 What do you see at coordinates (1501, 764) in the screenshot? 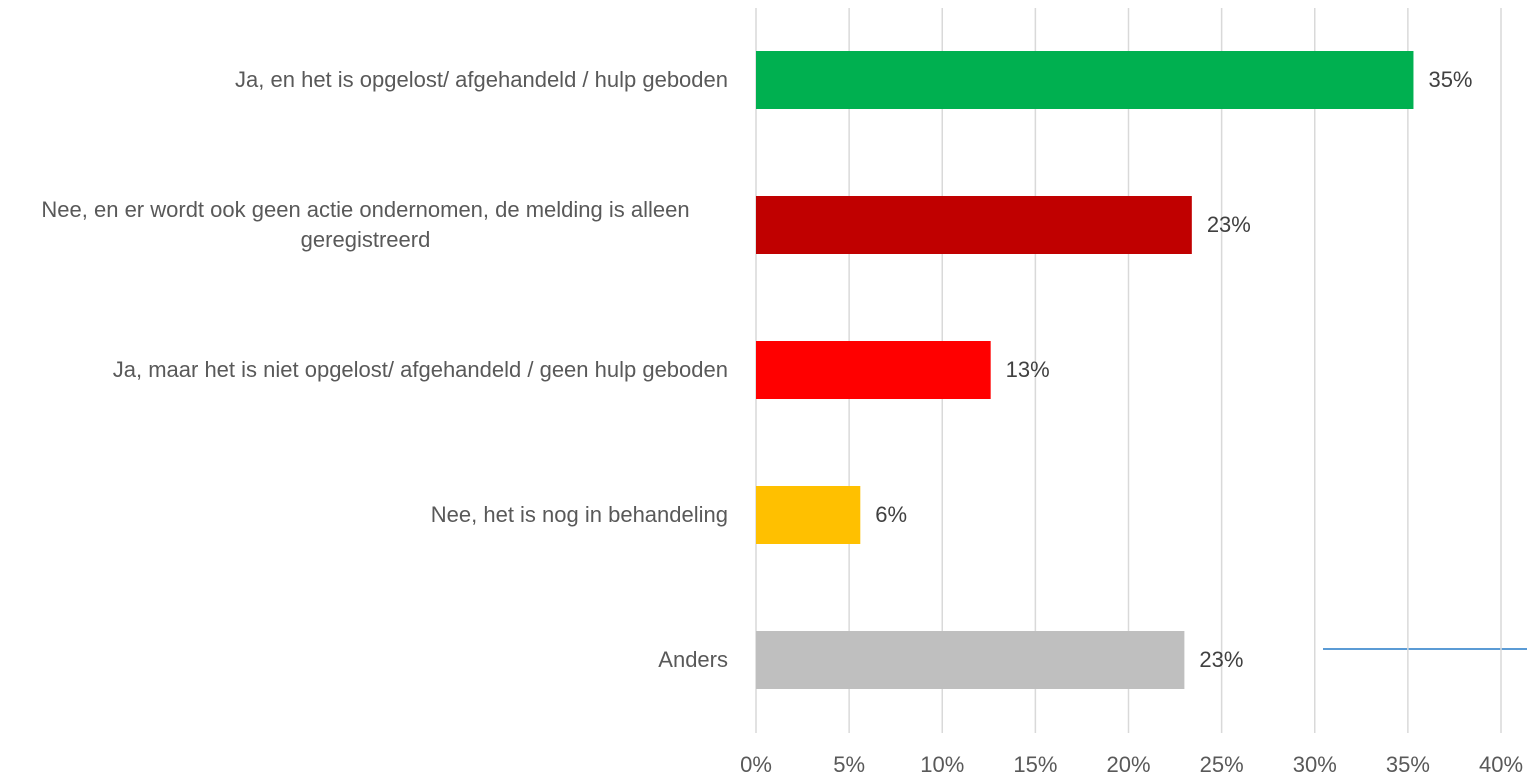
I see `x-tick-label: 40%` at bounding box center [1501, 764].